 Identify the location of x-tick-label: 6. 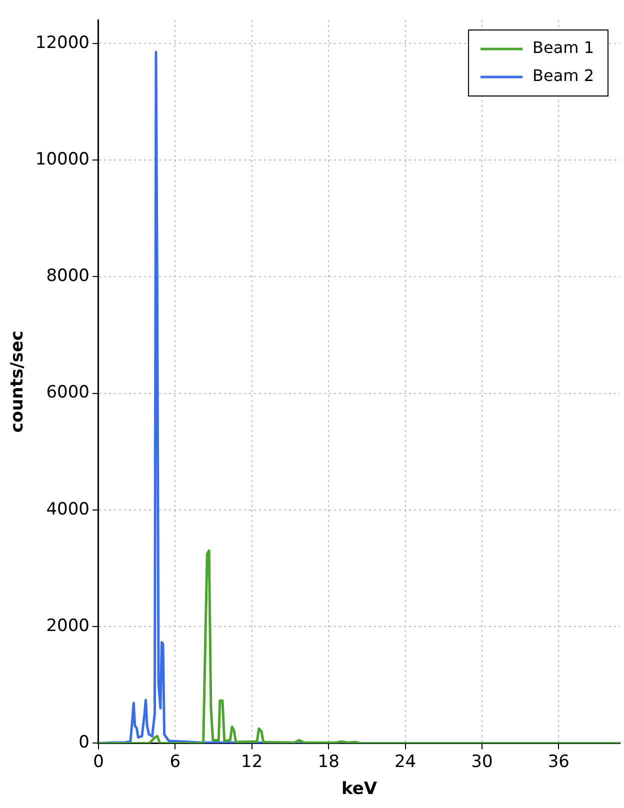
(175, 762).